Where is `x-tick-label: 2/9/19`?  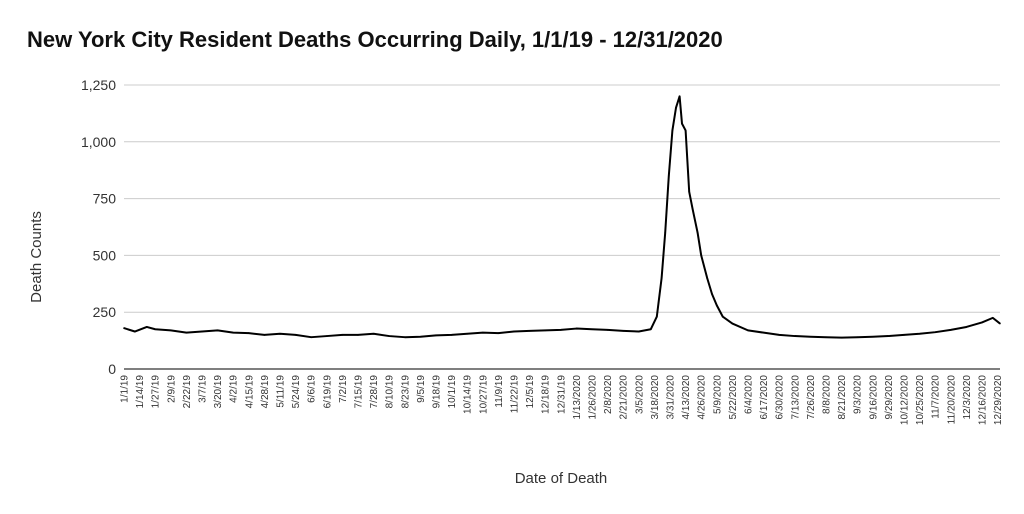
x-tick-label: 2/9/19 is located at coordinates (171, 389).